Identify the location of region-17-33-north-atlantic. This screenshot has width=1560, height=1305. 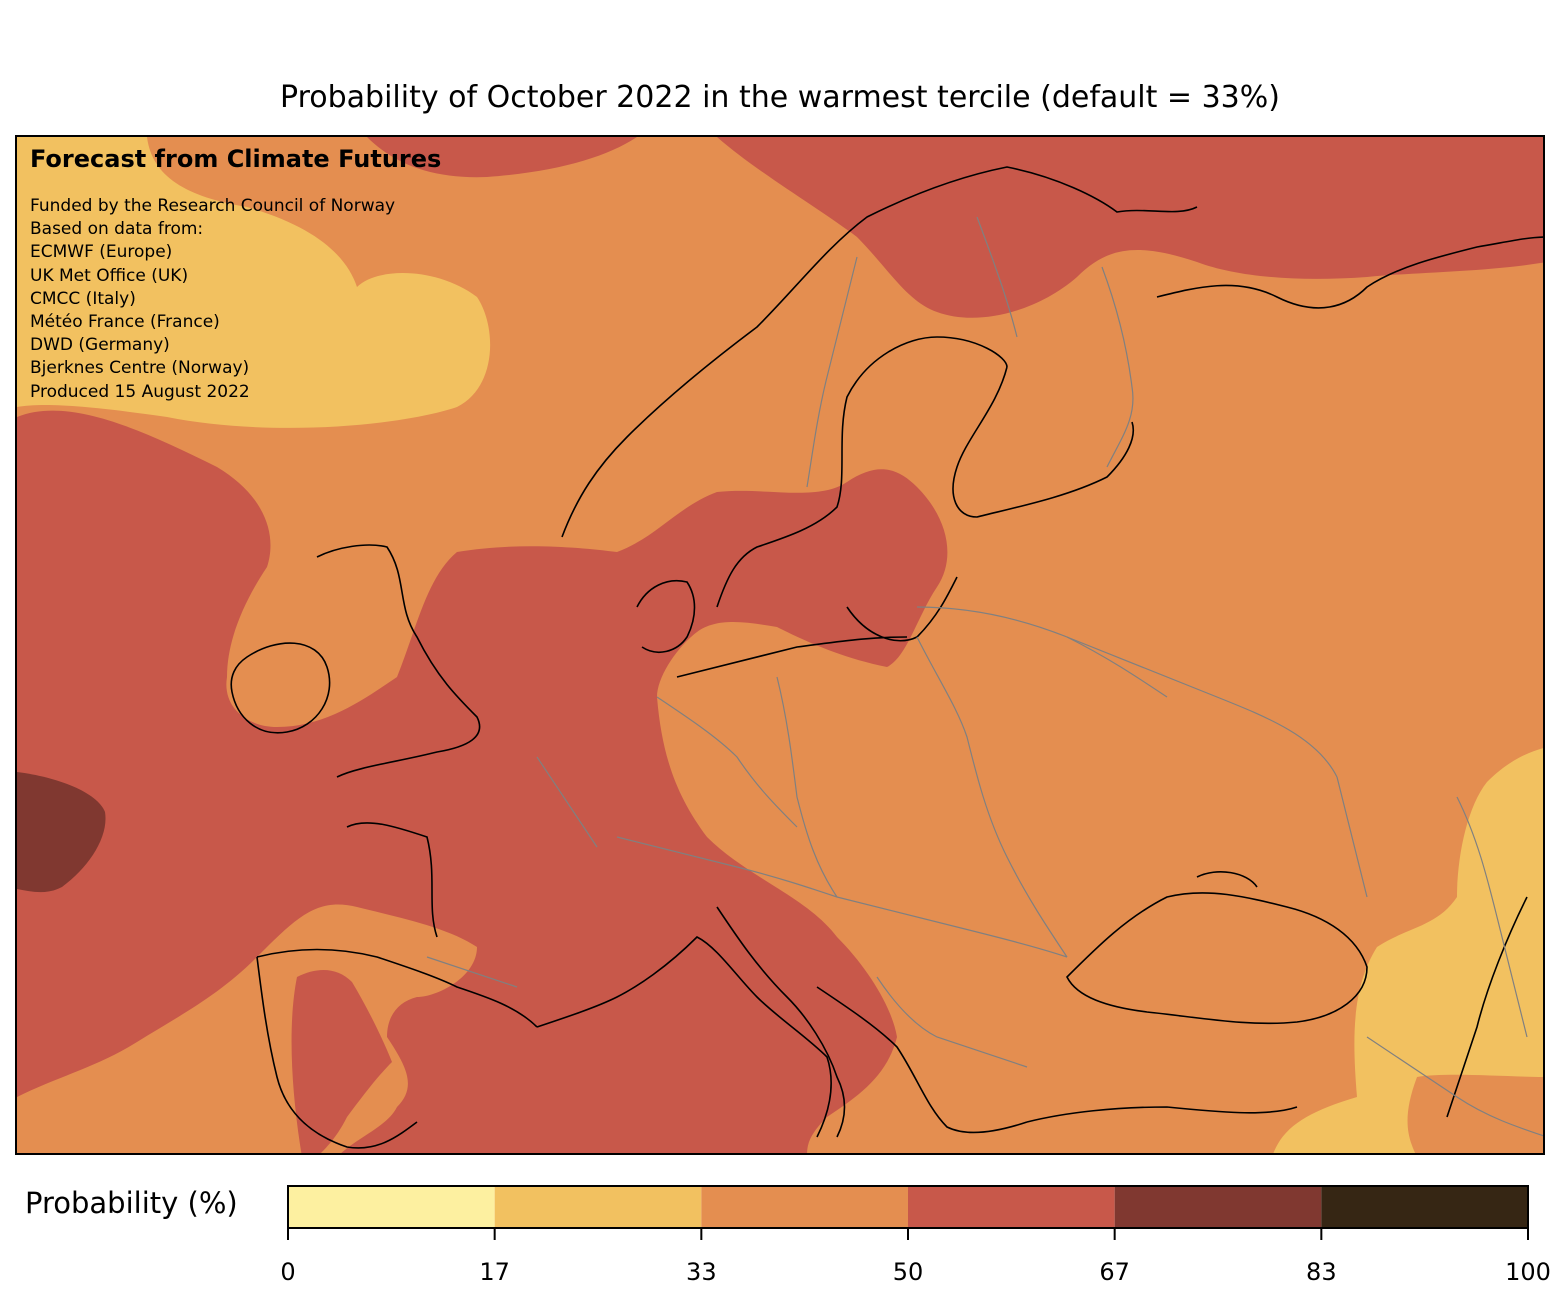
(254, 282).